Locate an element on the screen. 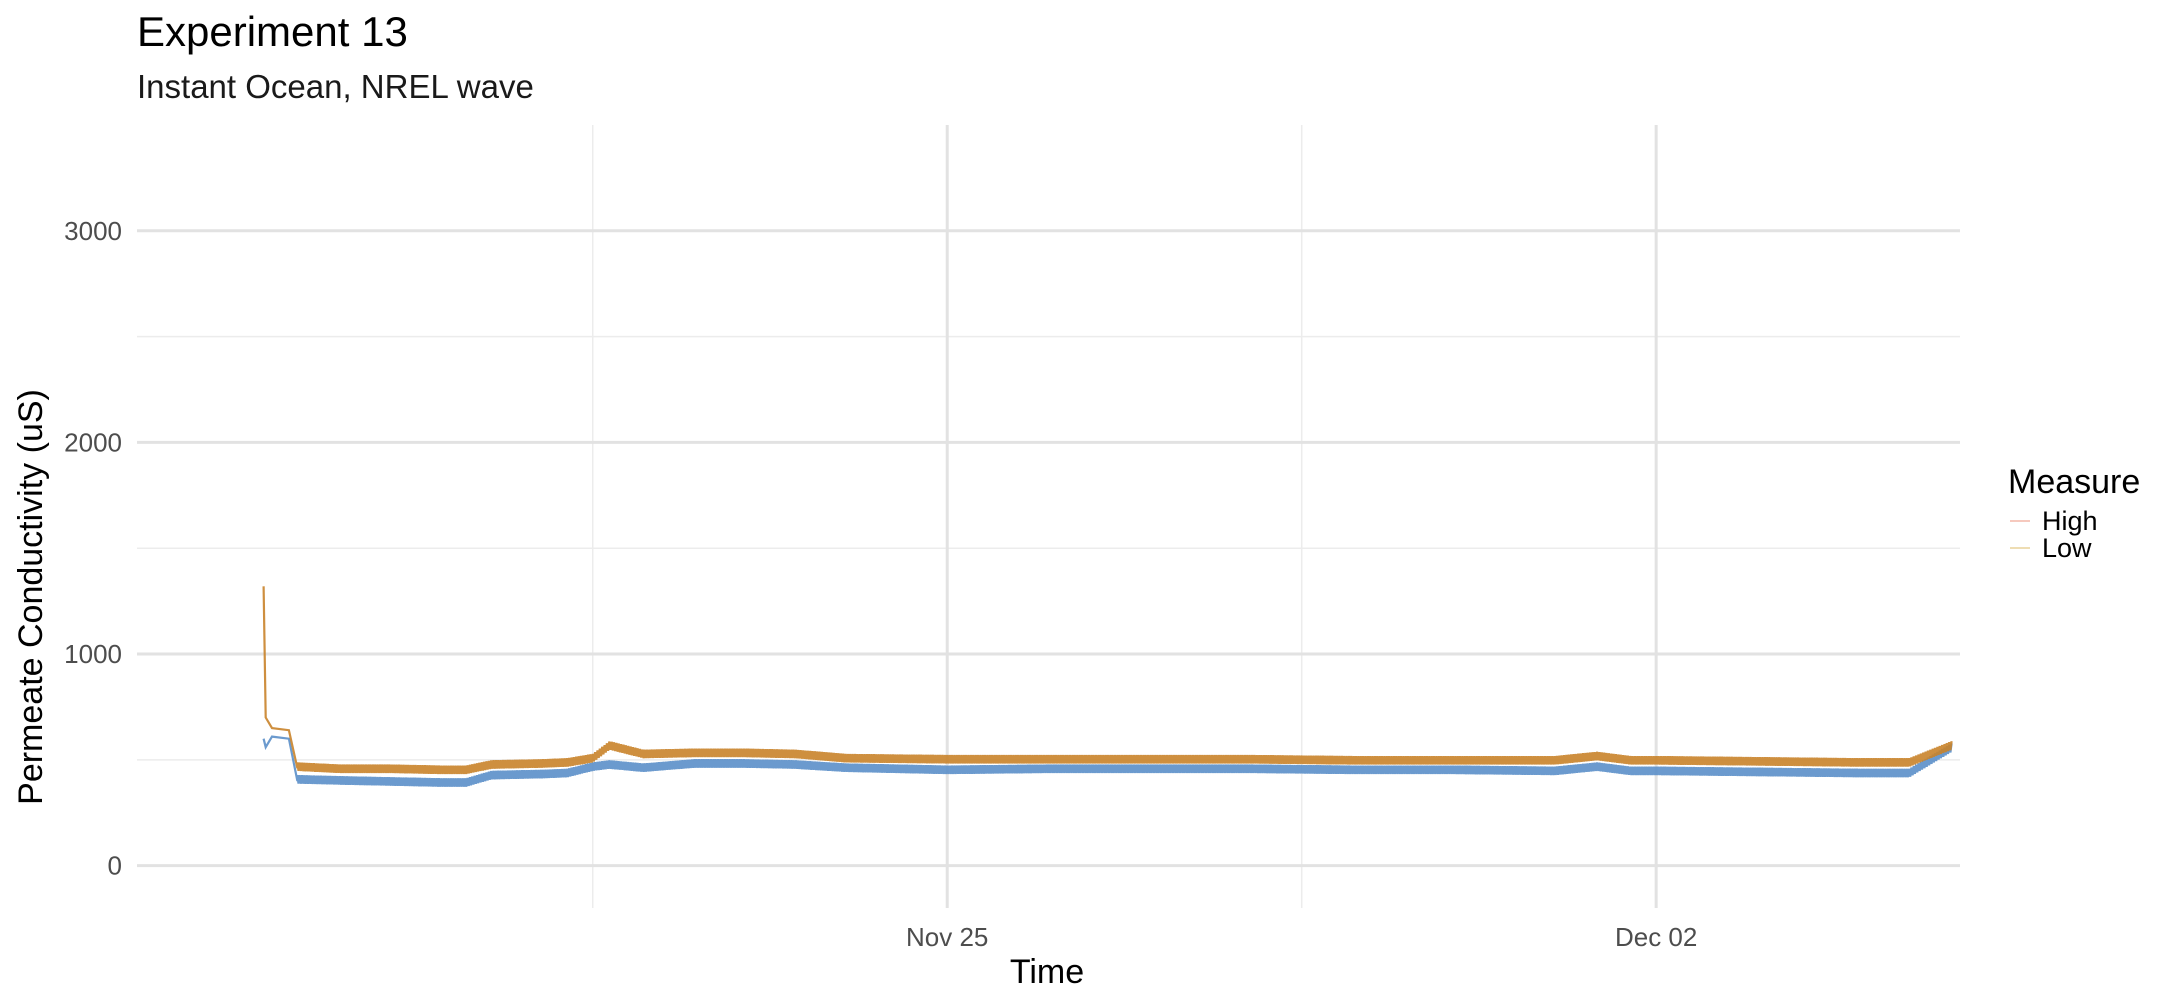 This screenshot has width=2167, height=1000. x-tick-label: Dec 02 is located at coordinates (1656, 937).